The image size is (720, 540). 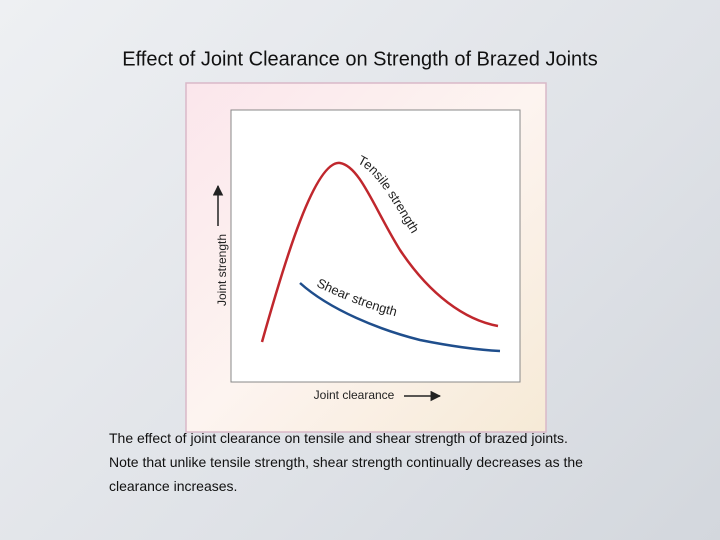 What do you see at coordinates (222, 270) in the screenshot?
I see `y-axis-label: Joint strength` at bounding box center [222, 270].